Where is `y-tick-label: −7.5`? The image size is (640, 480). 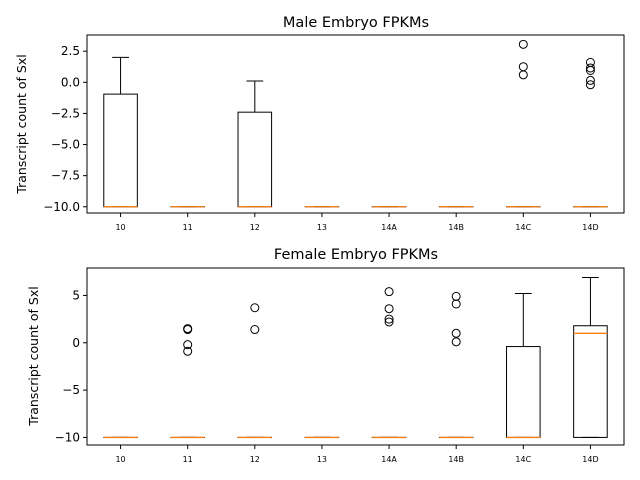 y-tick-label: −7.5 is located at coordinates (65, 176).